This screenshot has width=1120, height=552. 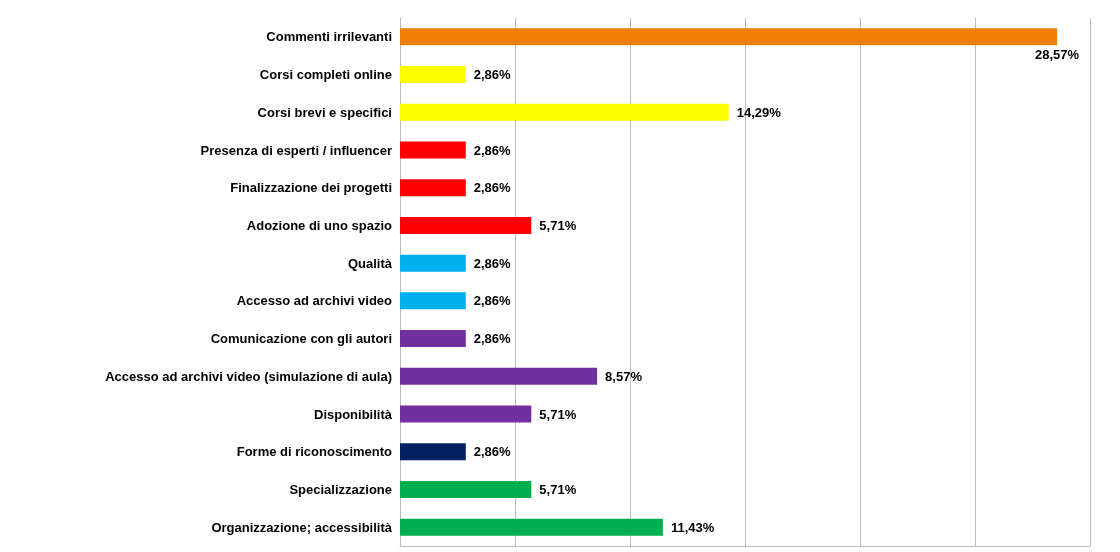 What do you see at coordinates (296, 150) in the screenshot?
I see `y-tick-label: Presenza di esperti / influencer` at bounding box center [296, 150].